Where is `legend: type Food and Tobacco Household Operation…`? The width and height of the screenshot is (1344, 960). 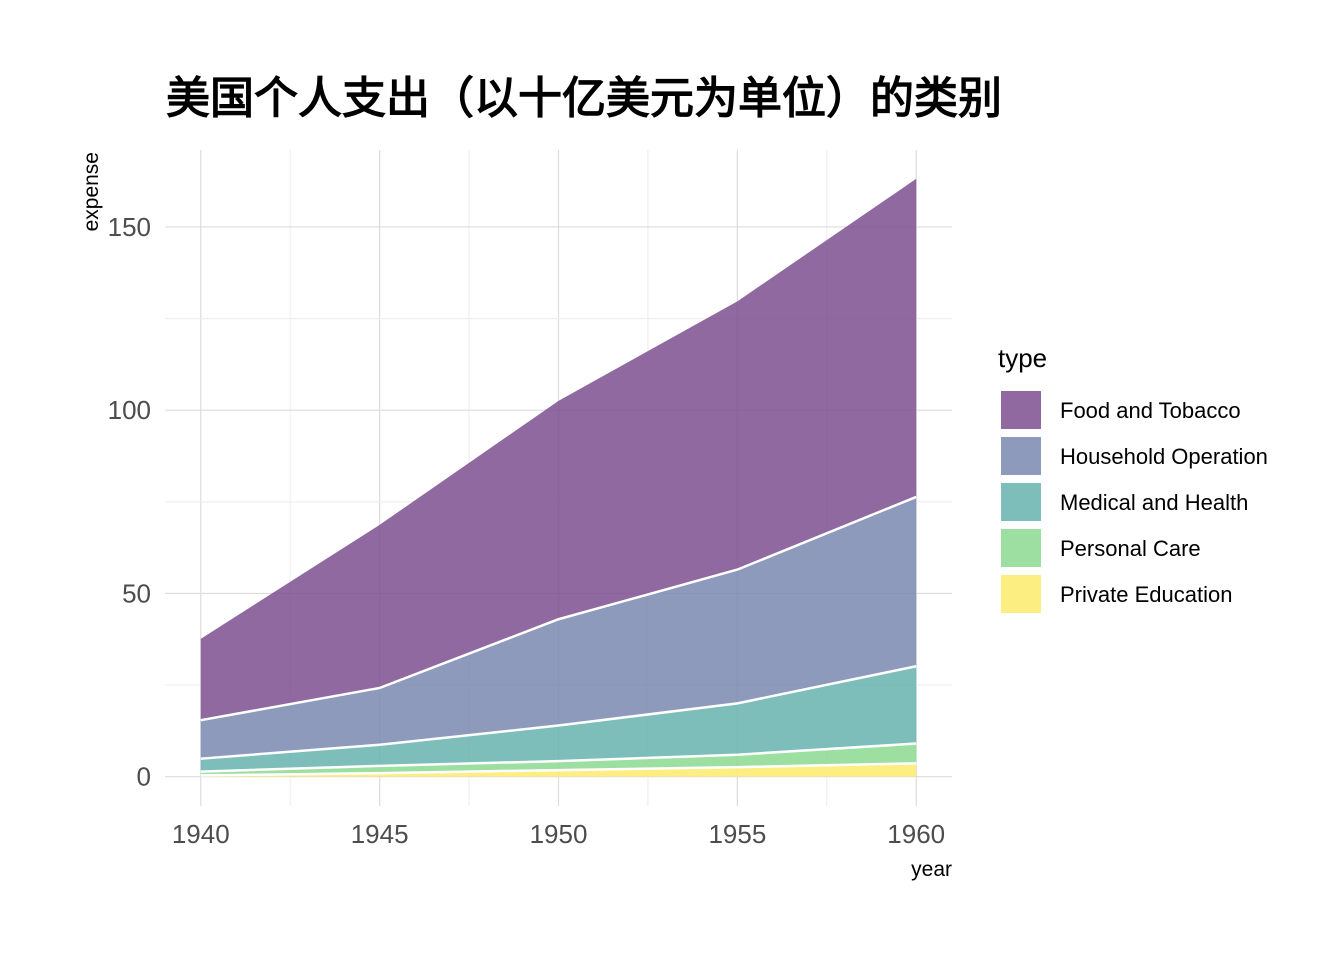
legend: type Food and Tobacco Household Operation… is located at coordinates (1133, 478).